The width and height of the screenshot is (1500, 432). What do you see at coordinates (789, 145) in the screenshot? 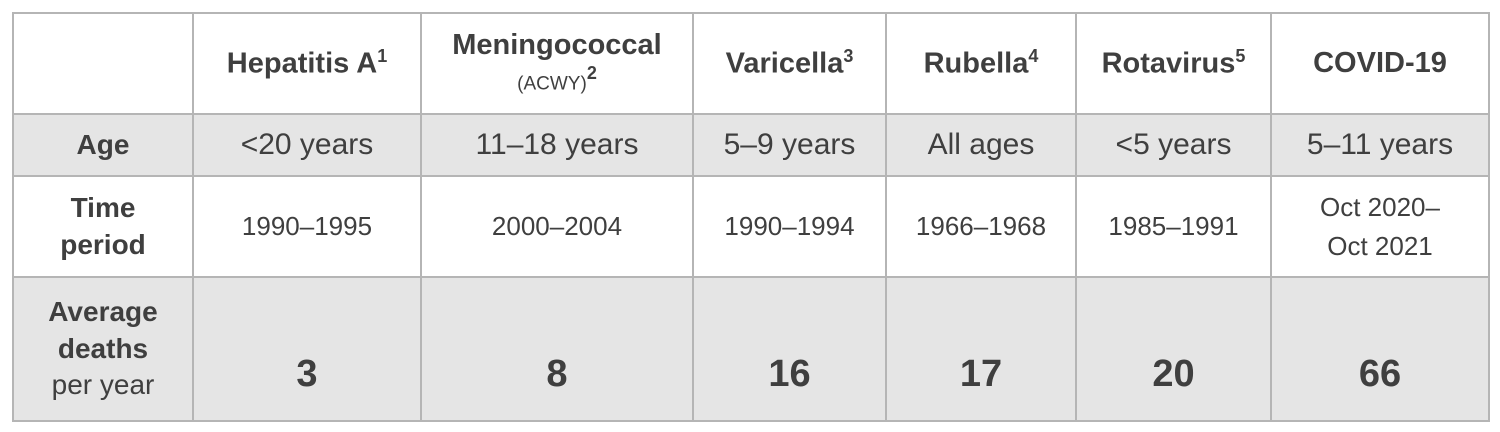
I see `cell: 5–9 years` at bounding box center [789, 145].